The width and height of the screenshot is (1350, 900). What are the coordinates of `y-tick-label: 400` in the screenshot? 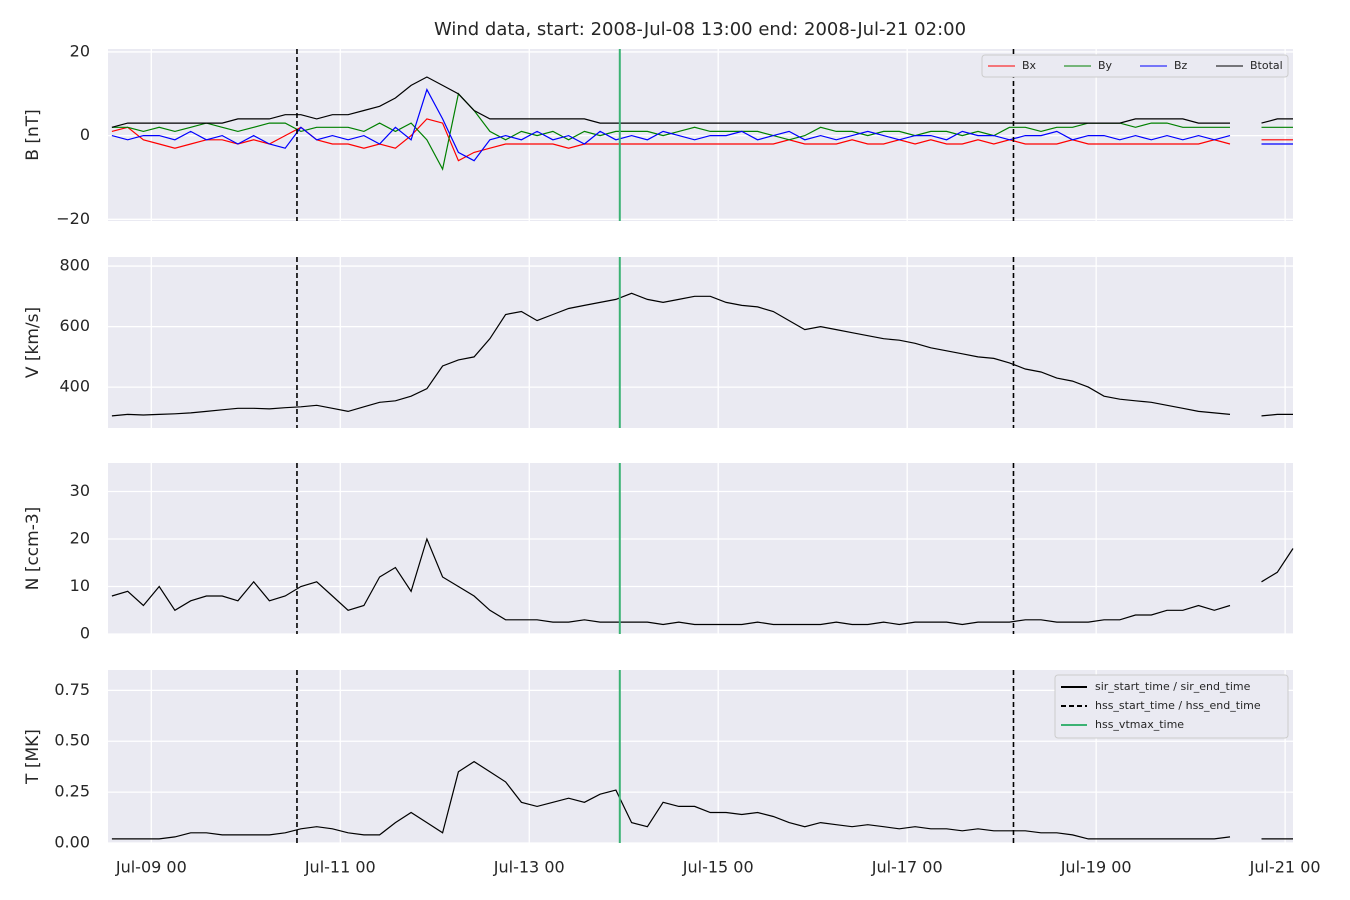 It's located at (74, 386).